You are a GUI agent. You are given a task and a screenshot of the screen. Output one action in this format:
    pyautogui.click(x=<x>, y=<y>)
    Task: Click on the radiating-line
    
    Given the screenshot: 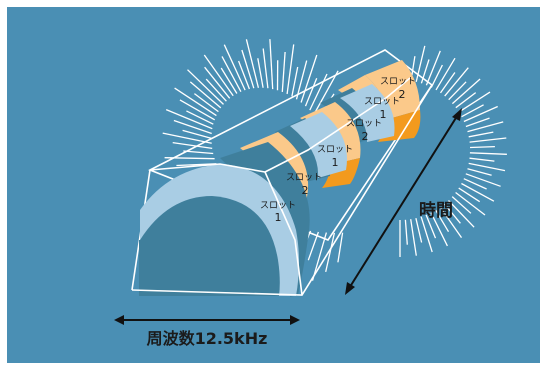 What is the action you would take?
    pyautogui.click(x=482, y=147)
    